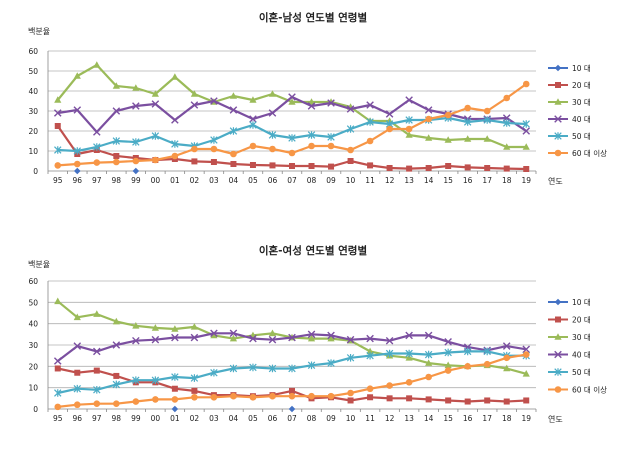 The height and width of the screenshot is (459, 625). I want to click on y-axis-label: 백분율, so click(39, 264).